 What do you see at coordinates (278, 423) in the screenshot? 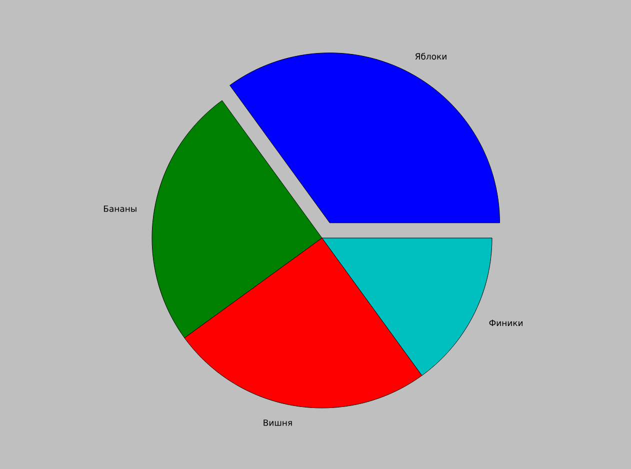
I see `slice-label: Вишня` at bounding box center [278, 423].